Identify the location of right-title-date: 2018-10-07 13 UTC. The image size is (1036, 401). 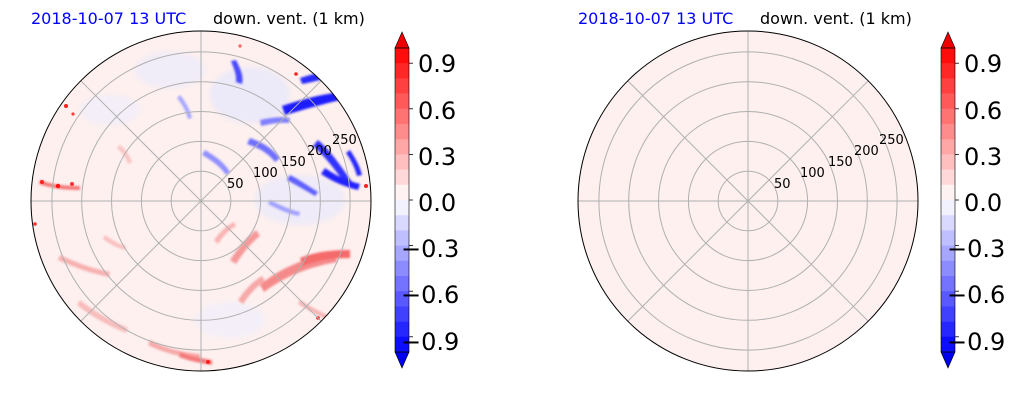
(655, 18).